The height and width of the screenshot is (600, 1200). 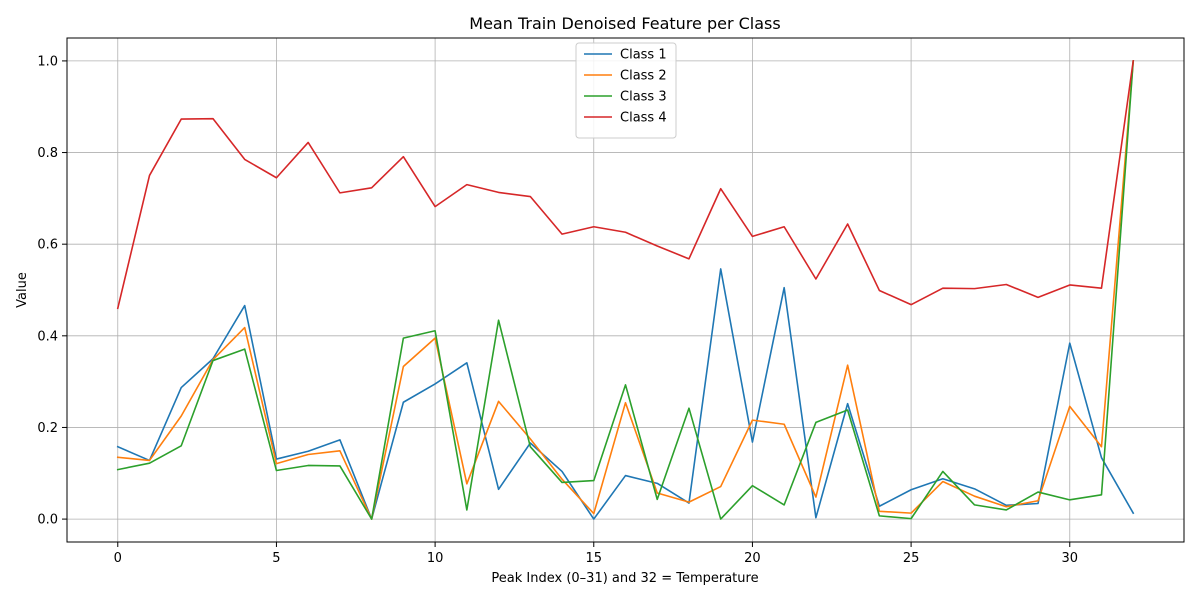 I want to click on y-tick-label: 0.2, so click(x=47, y=428).